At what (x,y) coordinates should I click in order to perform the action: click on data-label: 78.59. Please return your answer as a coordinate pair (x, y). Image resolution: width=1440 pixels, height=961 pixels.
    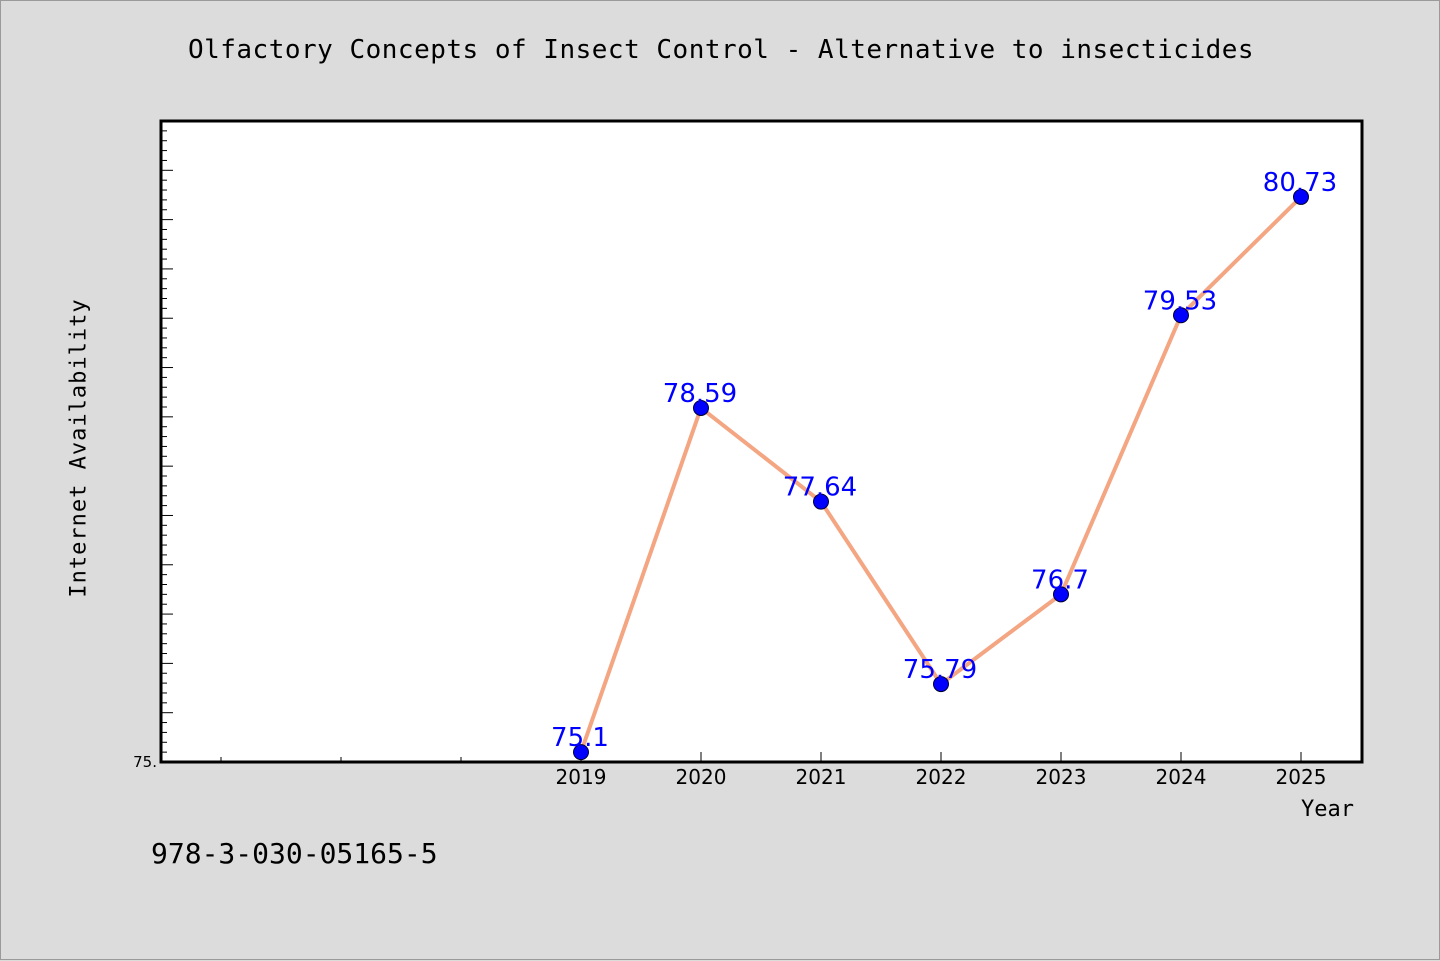
    Looking at the image, I should click on (700, 394).